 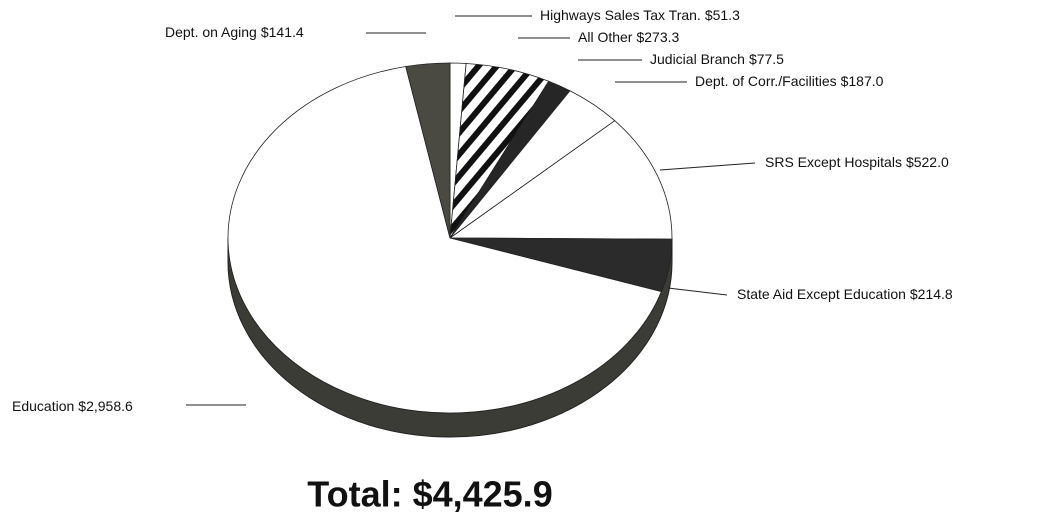 What do you see at coordinates (862, 81) in the screenshot?
I see `slice-value: $187.0` at bounding box center [862, 81].